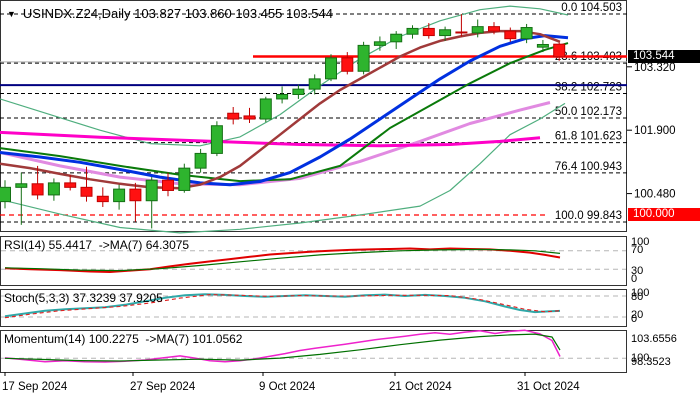 This screenshot has width=700, height=400. I want to click on price-scale-label: 100.480, so click(655, 195).